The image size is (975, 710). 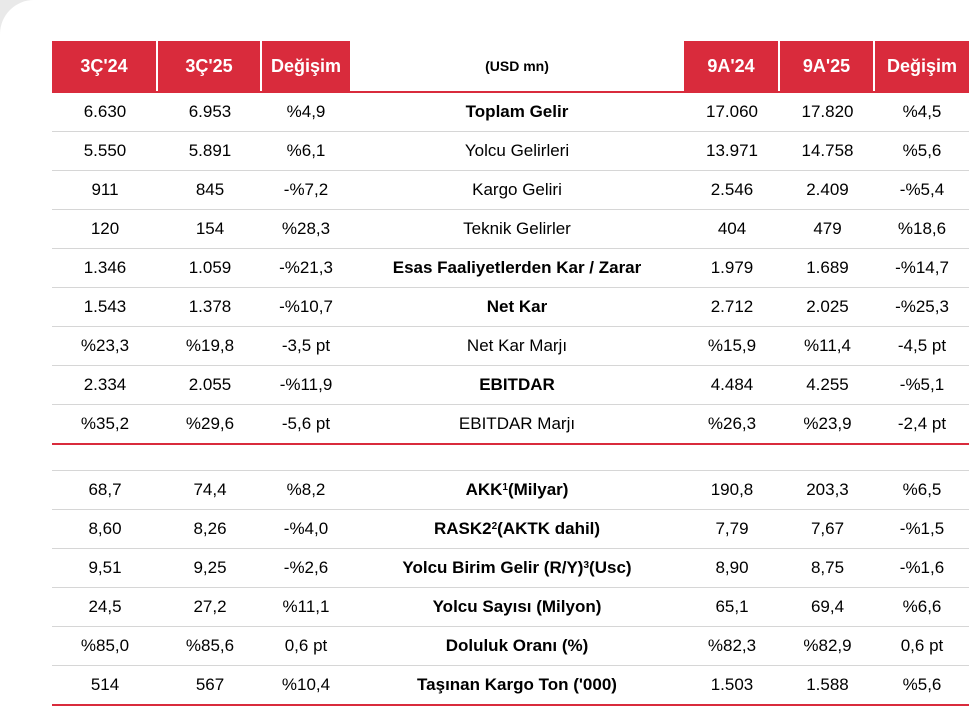 I want to click on row-label: Taşınan Kargo Ton ('000), so click(x=517, y=684).